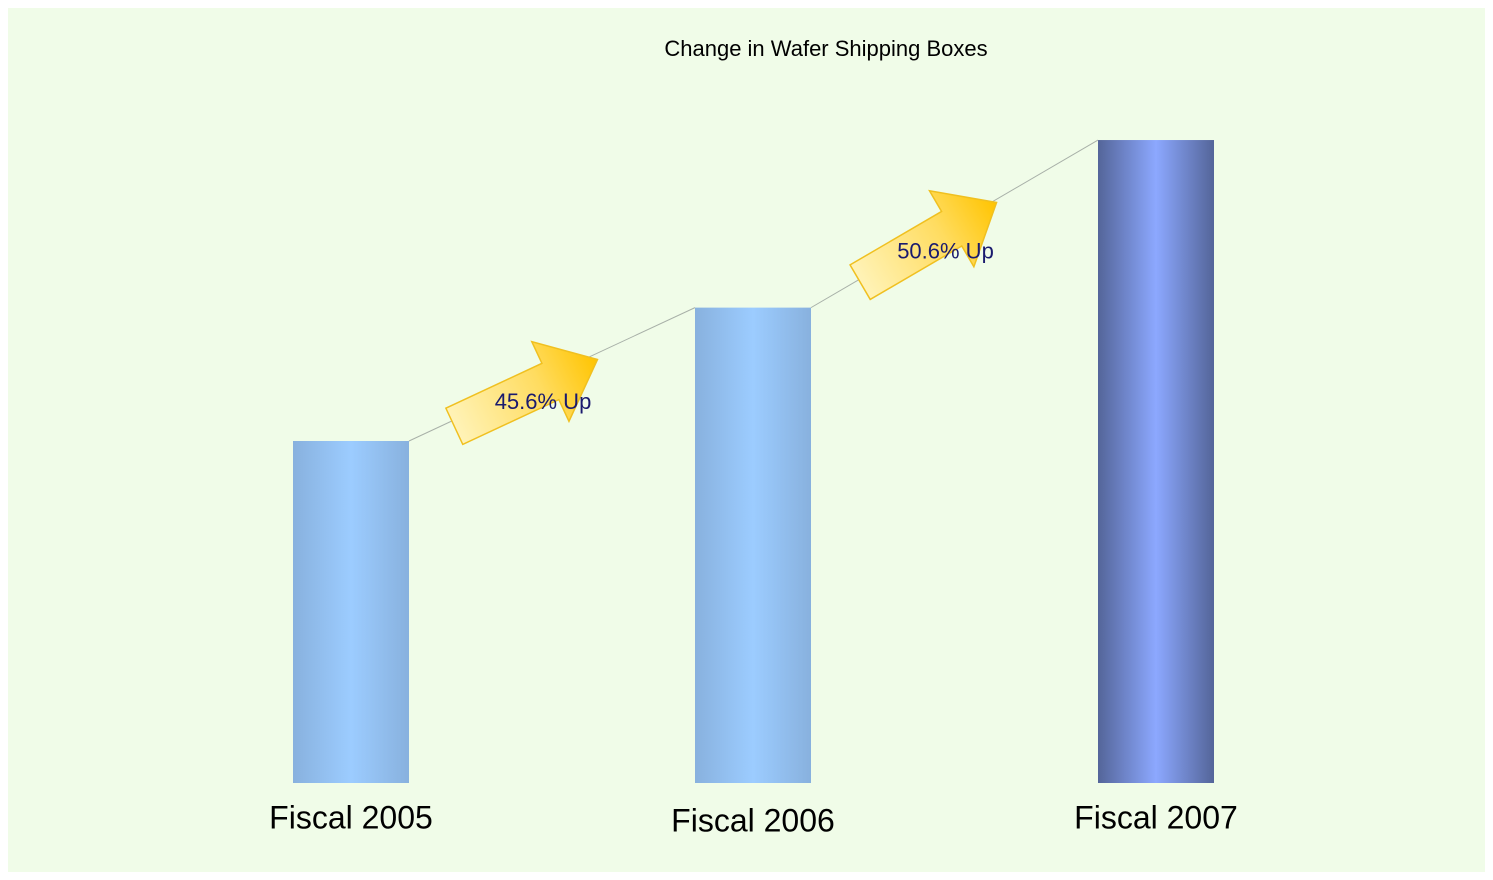  I want to click on x-tick-label: Fiscal 2005, so click(351, 817).